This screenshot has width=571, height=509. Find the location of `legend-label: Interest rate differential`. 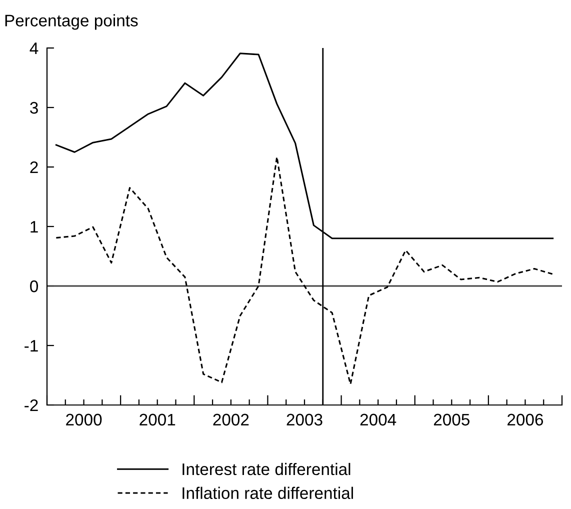

legend-label: Interest rate differential is located at coordinates (266, 469).